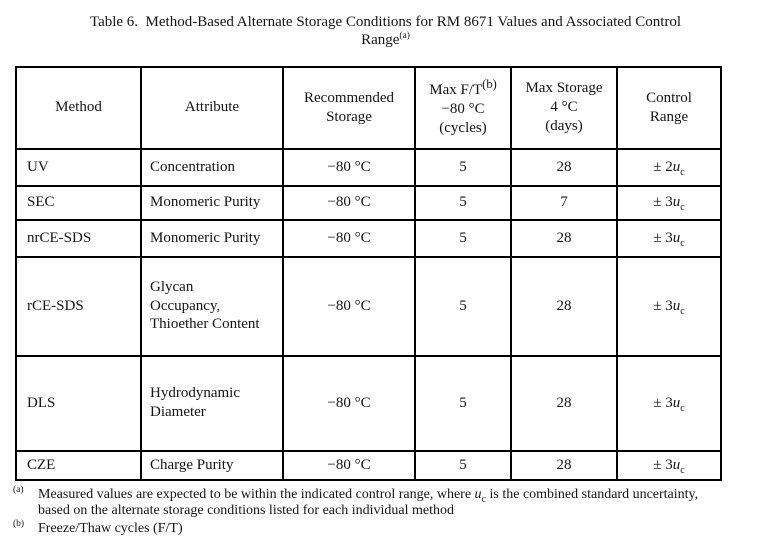  Describe the element at coordinates (78, 202) in the screenshot. I see `method-cell: SEC` at that location.